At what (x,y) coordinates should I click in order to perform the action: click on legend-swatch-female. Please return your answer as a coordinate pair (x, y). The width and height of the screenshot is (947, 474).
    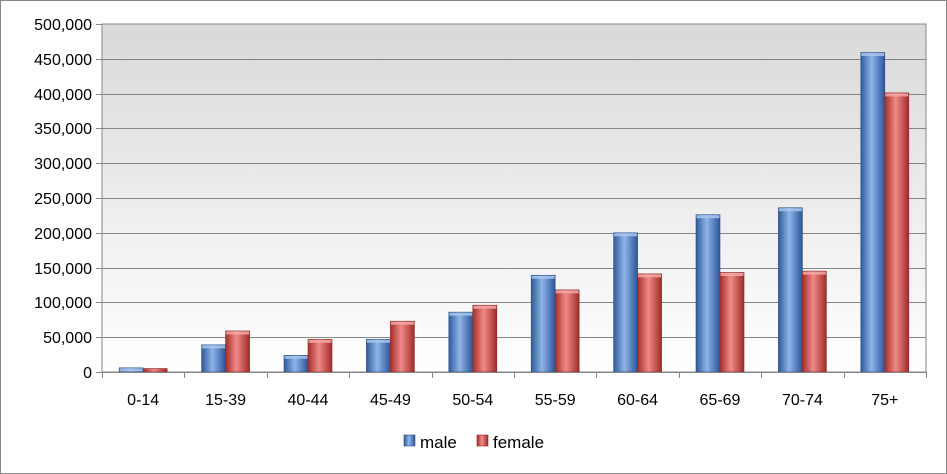
    Looking at the image, I should click on (482, 440).